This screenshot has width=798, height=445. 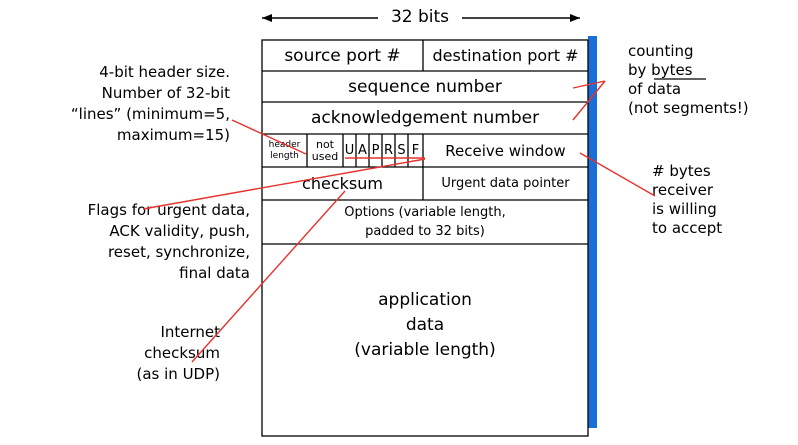 I want to click on not-used-field: not used, so click(x=325, y=150).